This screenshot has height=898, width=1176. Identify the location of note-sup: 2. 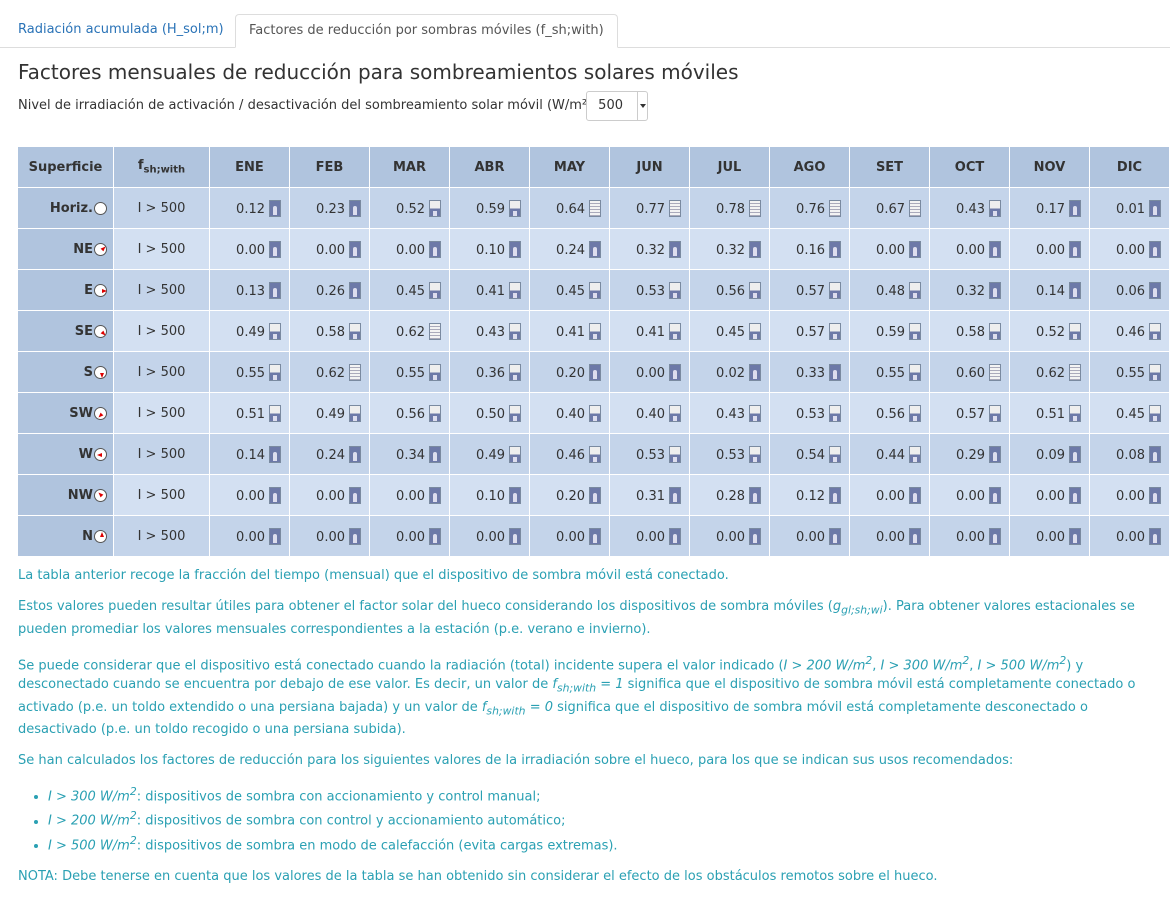
(133, 792).